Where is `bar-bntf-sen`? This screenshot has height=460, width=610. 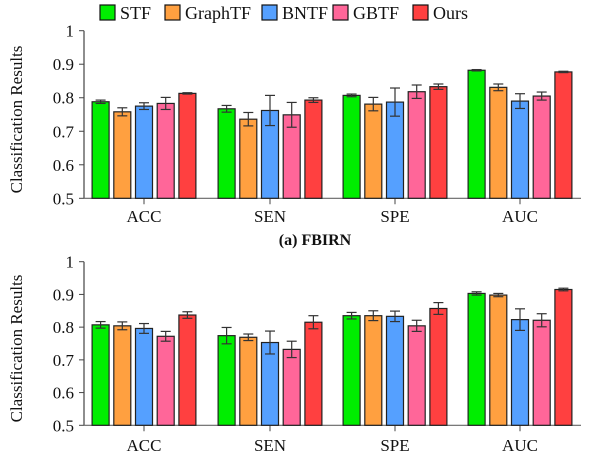 bar-bntf-sen is located at coordinates (270, 383).